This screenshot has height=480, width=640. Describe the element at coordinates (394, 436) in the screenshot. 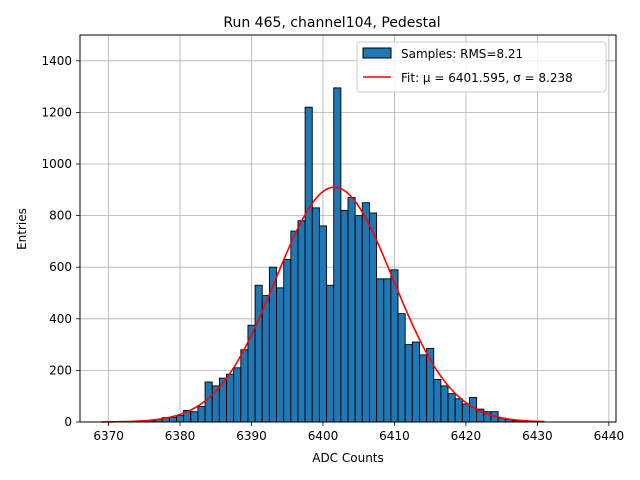

I see `x-tick-label: 6410` at that location.